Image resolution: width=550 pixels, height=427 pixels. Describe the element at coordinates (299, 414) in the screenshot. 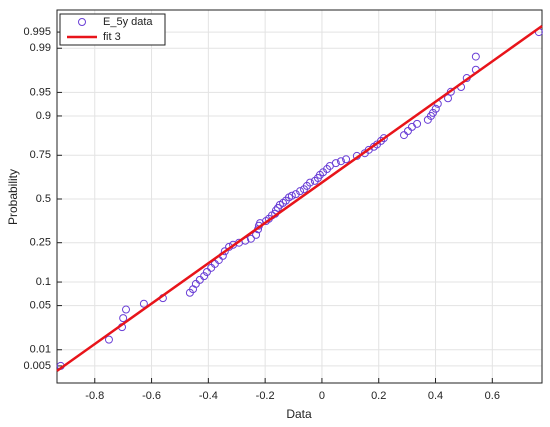

I see `x-axis-label: Data` at that location.